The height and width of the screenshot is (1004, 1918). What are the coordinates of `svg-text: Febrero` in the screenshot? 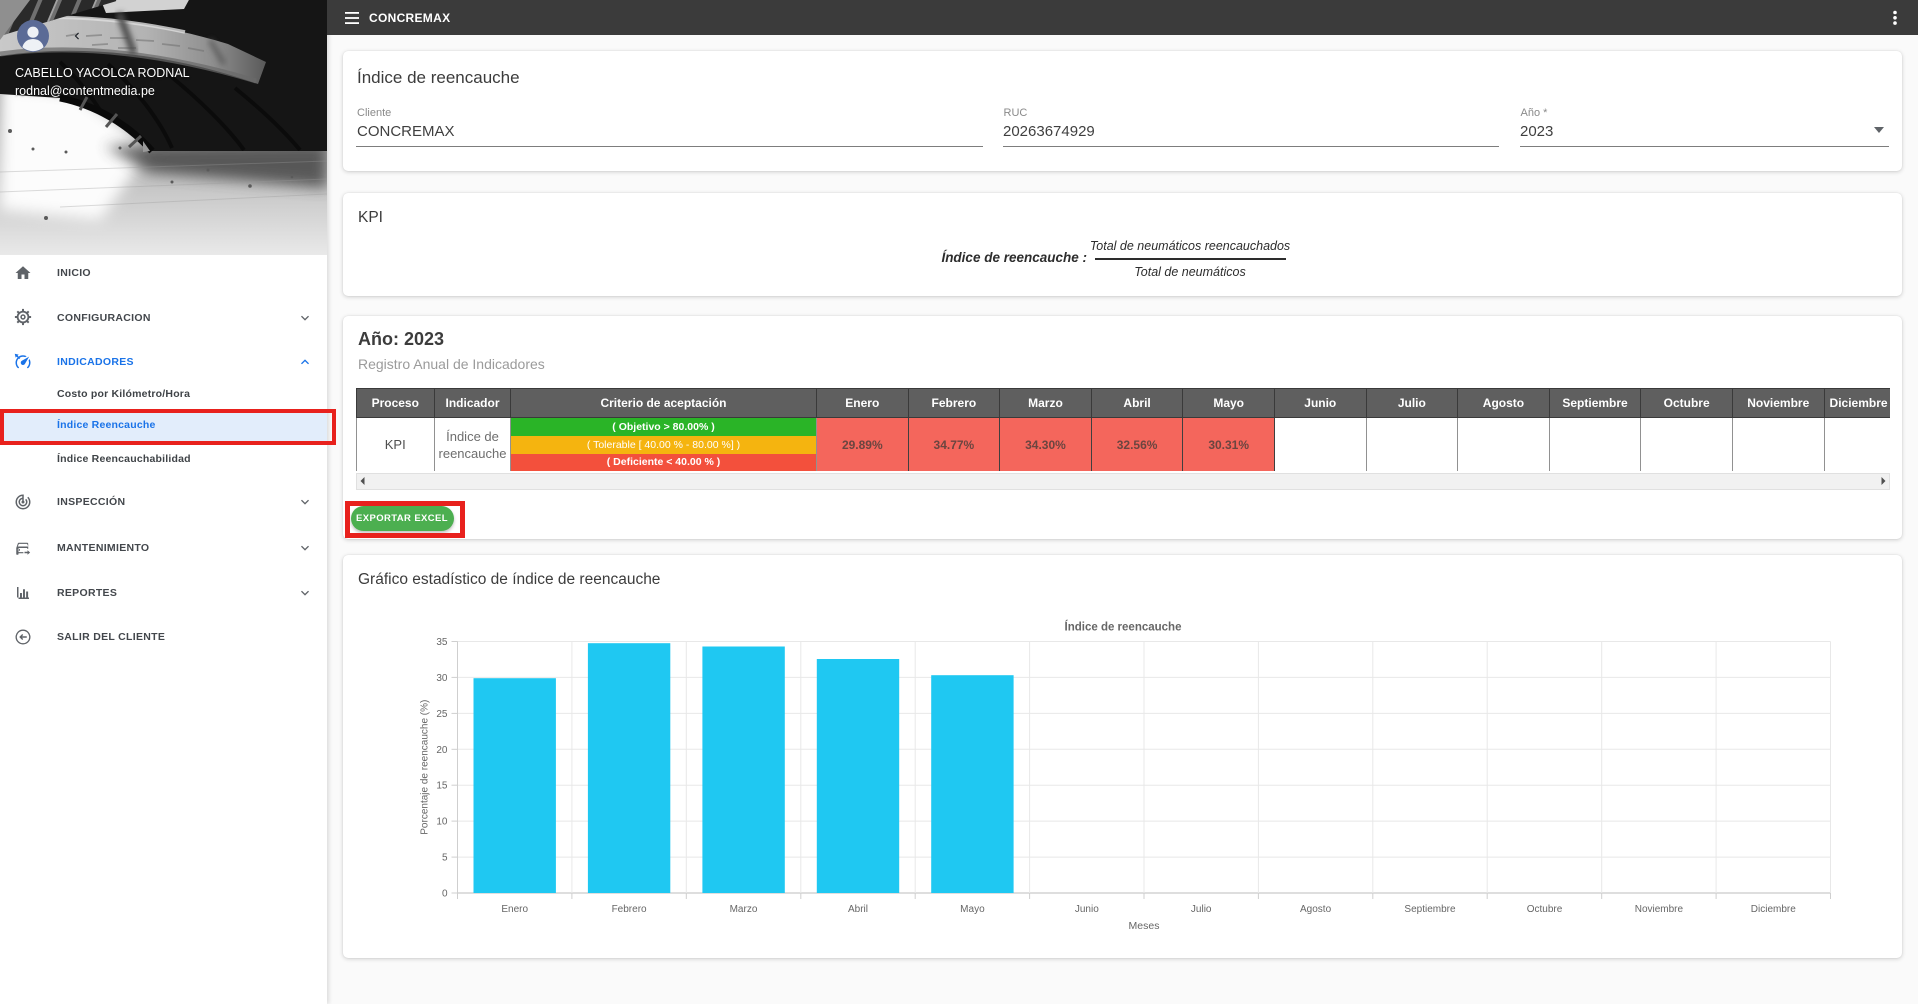 It's located at (628, 909).